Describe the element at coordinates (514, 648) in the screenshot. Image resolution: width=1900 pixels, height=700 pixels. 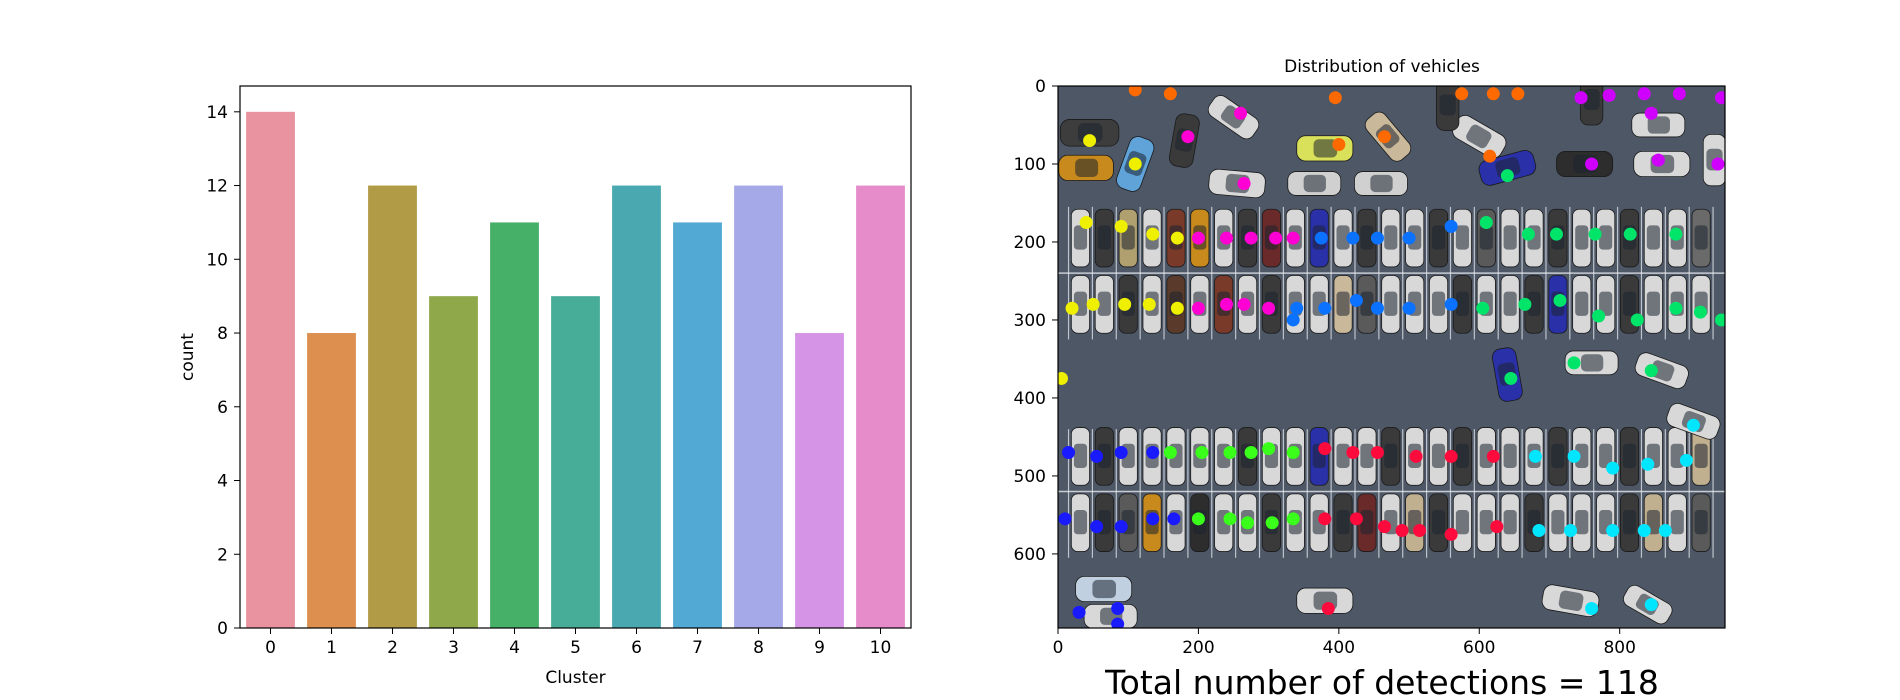
I see `x-tick-label: 4` at that location.